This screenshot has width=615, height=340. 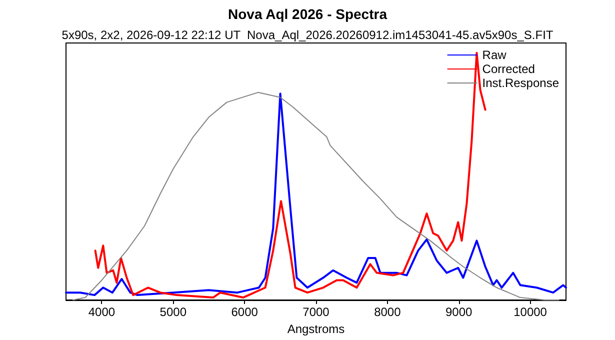 What do you see at coordinates (308, 35) in the screenshot?
I see `chart-subtitle: 5x90s, 2x2, 2026-09-12 22:12 UT Nova_Aql_2026.20260912.im1453041-45.av5x90s_S.FIT` at bounding box center [308, 35].